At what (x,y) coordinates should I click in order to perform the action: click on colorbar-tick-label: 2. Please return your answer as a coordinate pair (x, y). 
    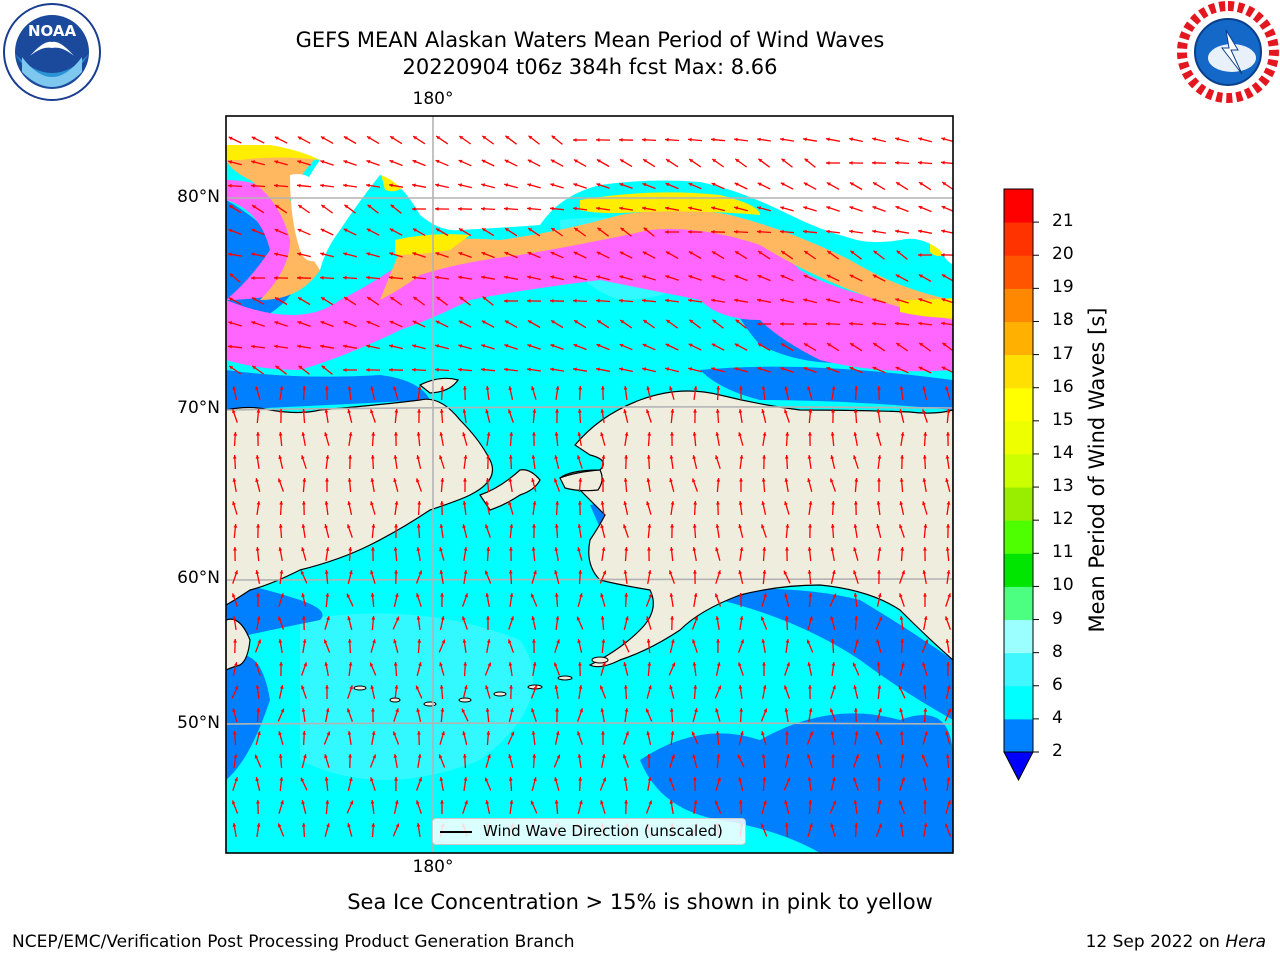
    Looking at the image, I should click on (1057, 751).